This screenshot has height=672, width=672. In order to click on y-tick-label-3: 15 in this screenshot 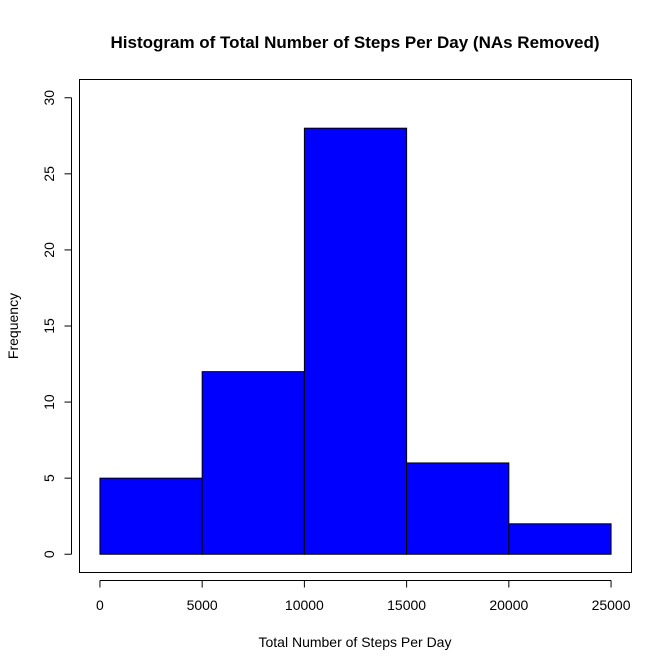, I will do `click(49, 326)`.